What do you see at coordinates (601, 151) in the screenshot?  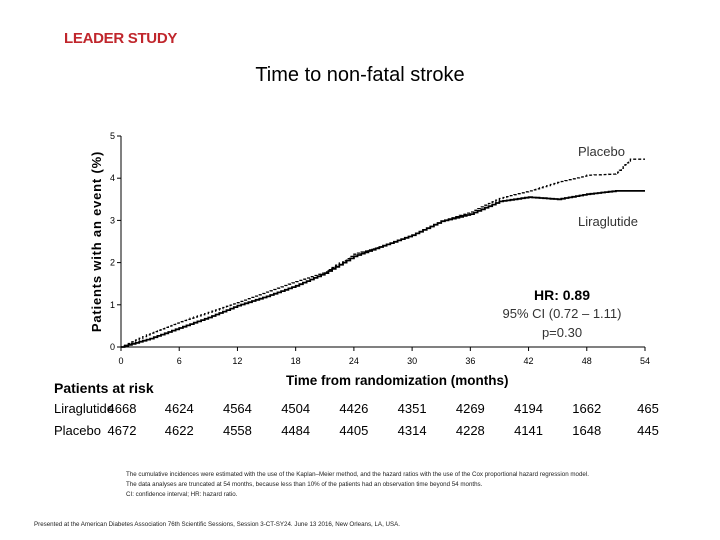 I see `series-label-placebo: Placebo` at bounding box center [601, 151].